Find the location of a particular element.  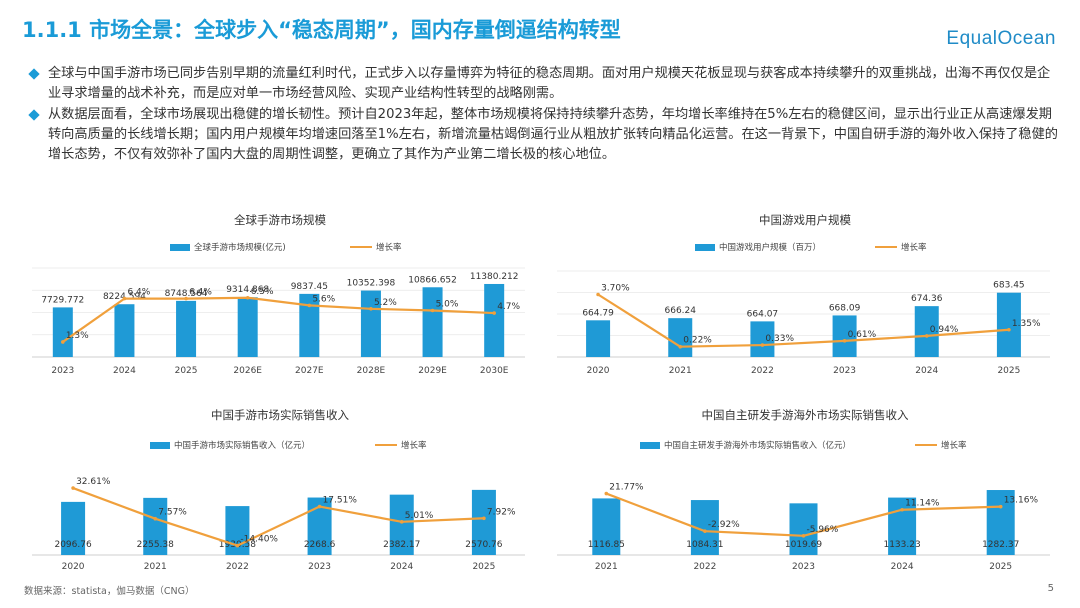

growth-label: 17.51% is located at coordinates (340, 501).